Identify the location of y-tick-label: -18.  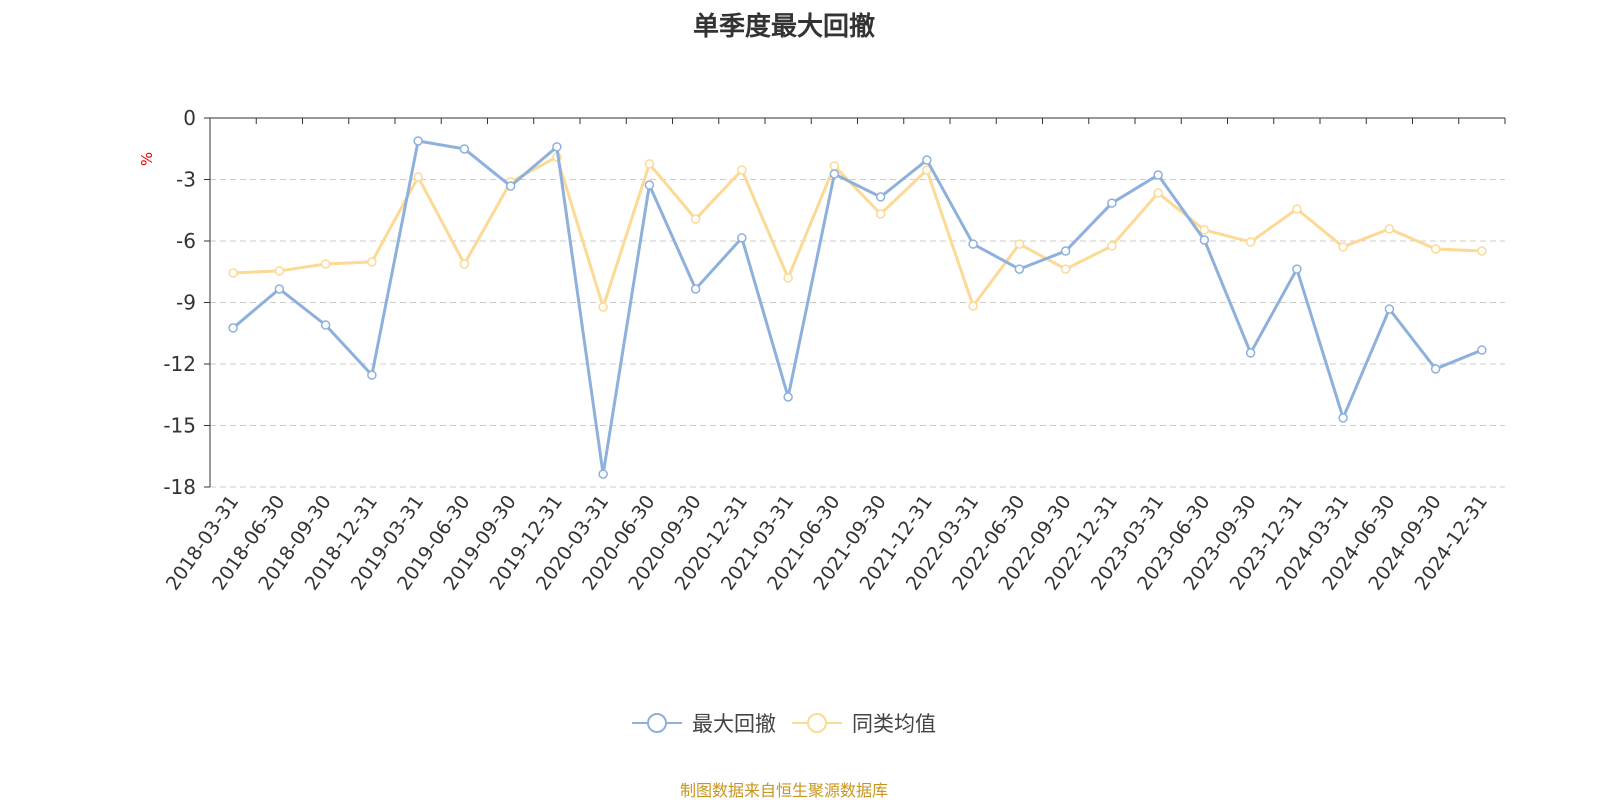
(179, 487).